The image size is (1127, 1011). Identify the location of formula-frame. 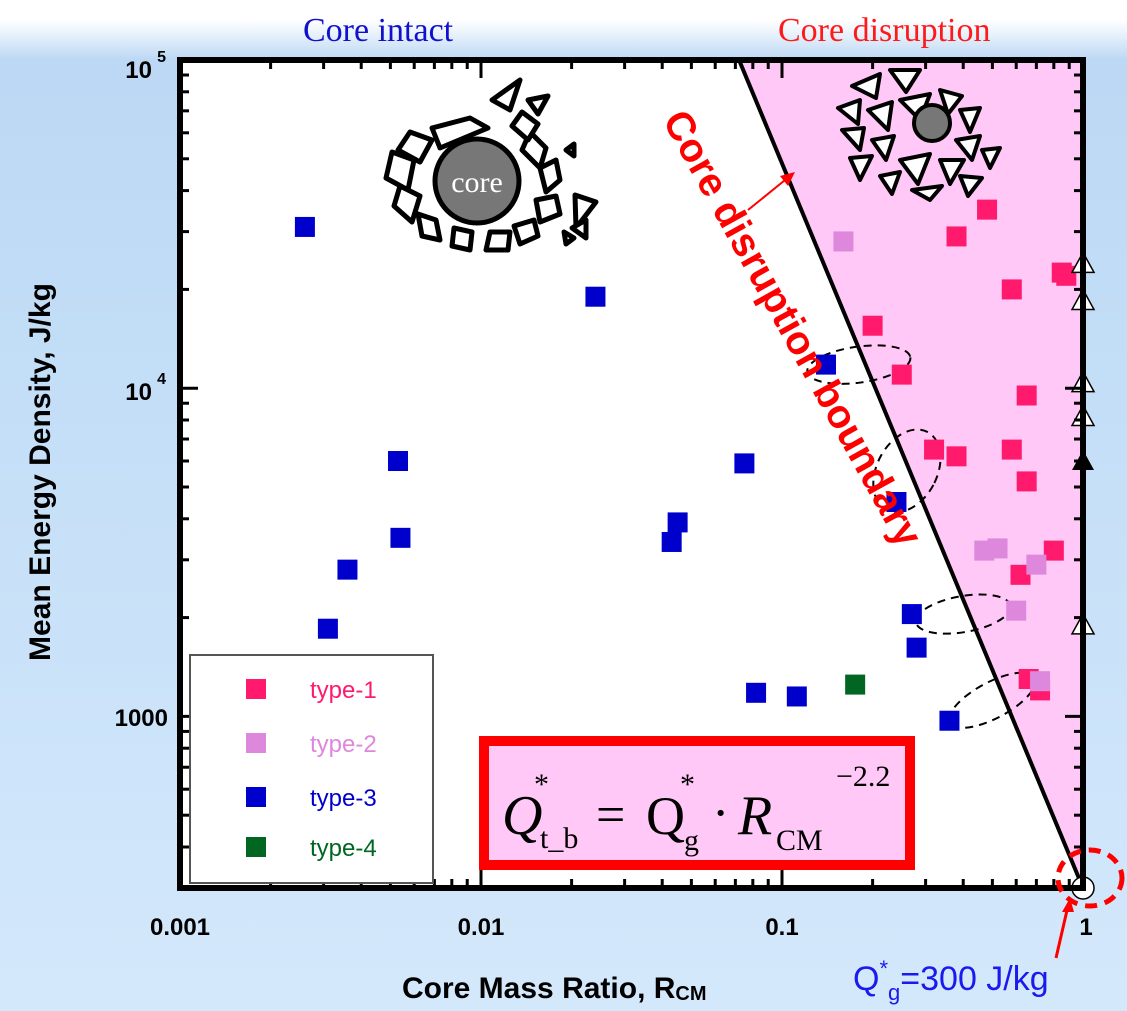
(697, 803).